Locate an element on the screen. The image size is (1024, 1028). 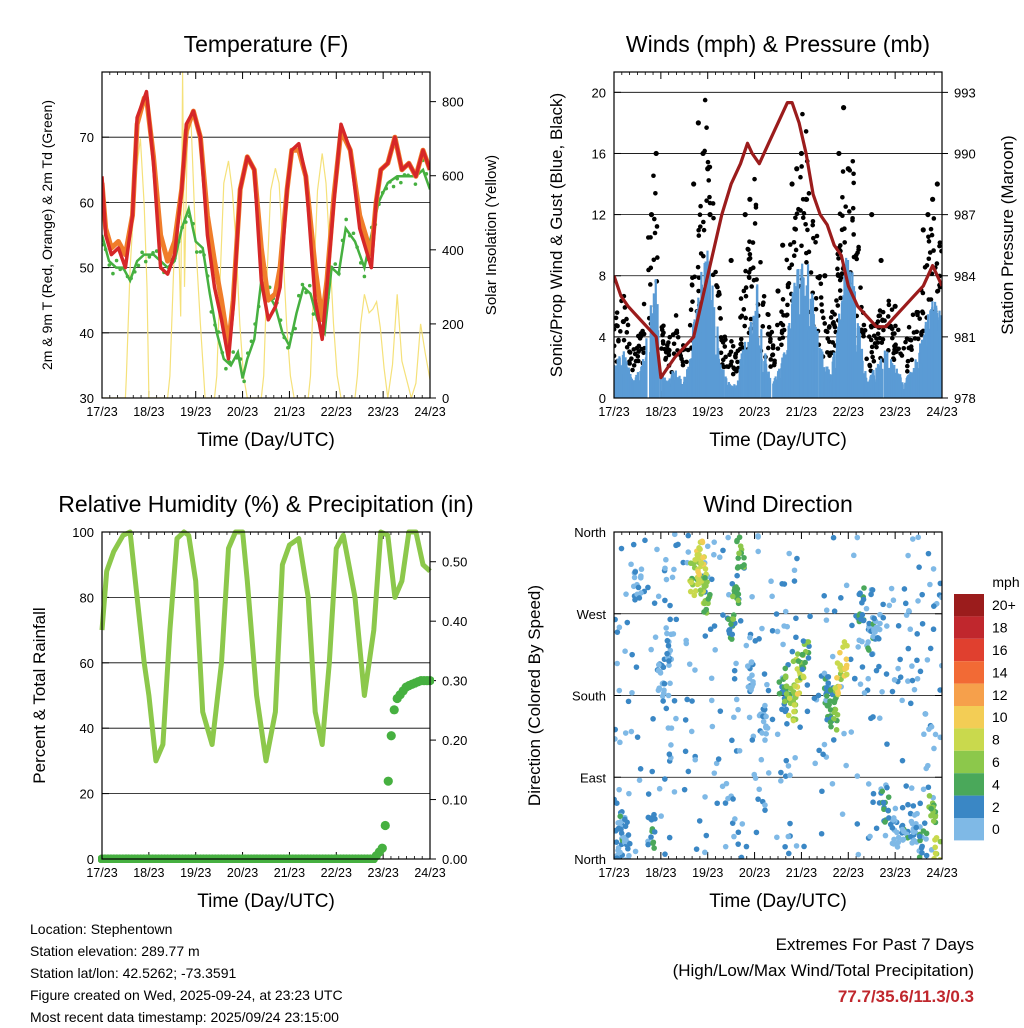
plot-area is located at coordinates (266, 235).